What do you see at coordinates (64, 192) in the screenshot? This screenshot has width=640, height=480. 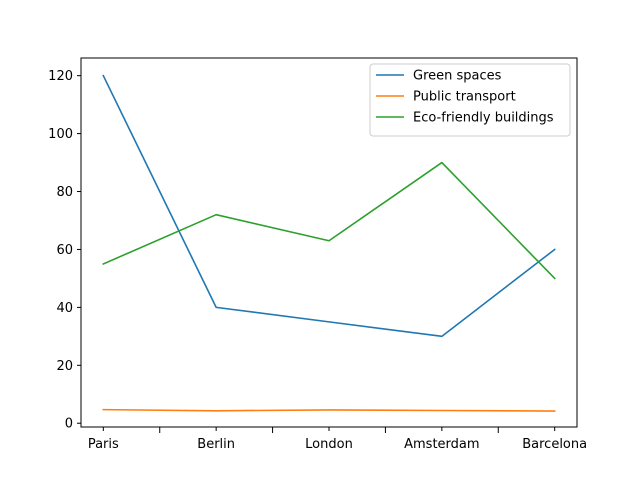 I see `y-tick-label: 80` at bounding box center [64, 192].